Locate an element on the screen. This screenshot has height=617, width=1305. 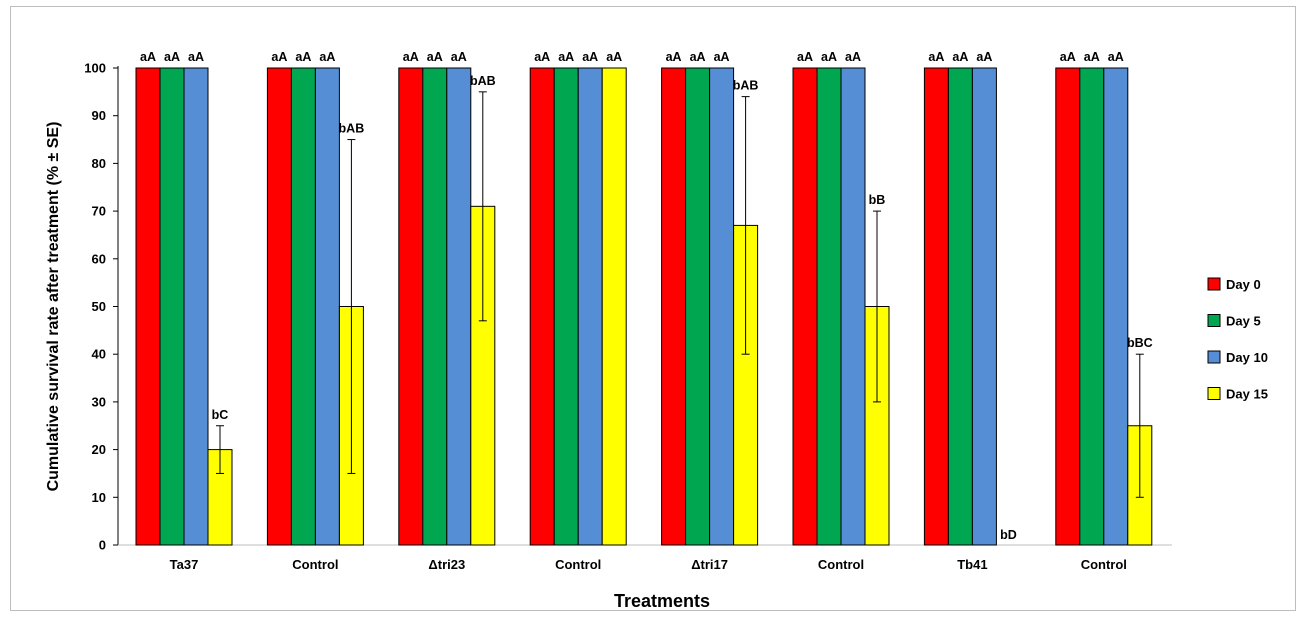
significance-label: bBC is located at coordinates (1140, 343).